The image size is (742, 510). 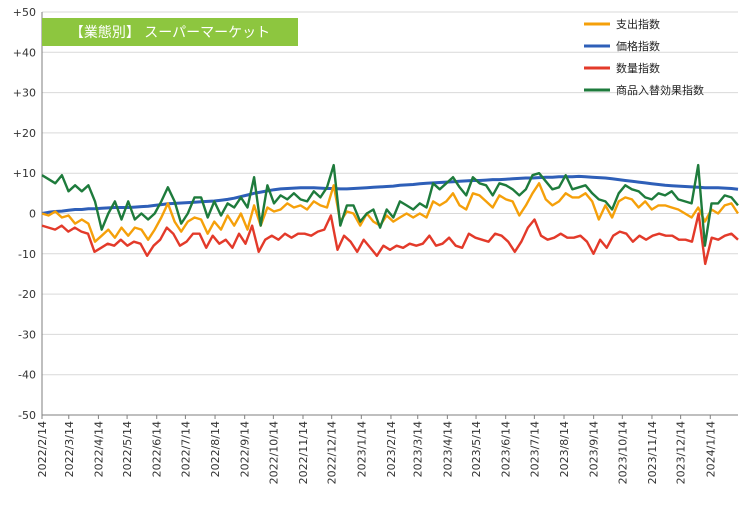 What do you see at coordinates (506, 449) in the screenshot?
I see `x-tick-label: 2023/6/14` at bounding box center [506, 449].